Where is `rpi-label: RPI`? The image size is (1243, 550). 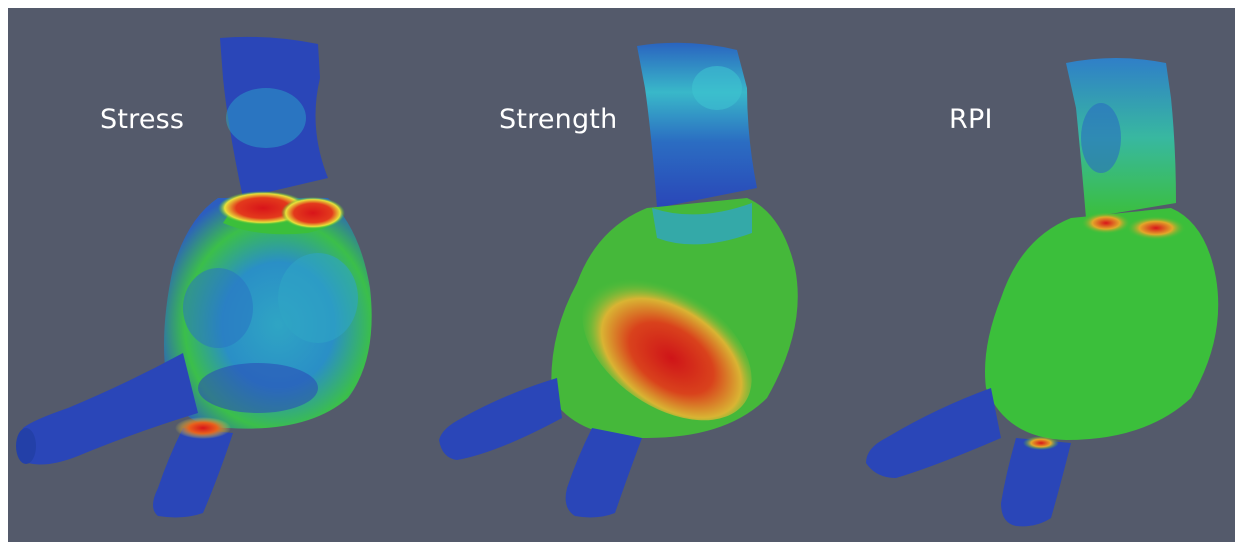 rpi-label: RPI is located at coordinates (971, 119).